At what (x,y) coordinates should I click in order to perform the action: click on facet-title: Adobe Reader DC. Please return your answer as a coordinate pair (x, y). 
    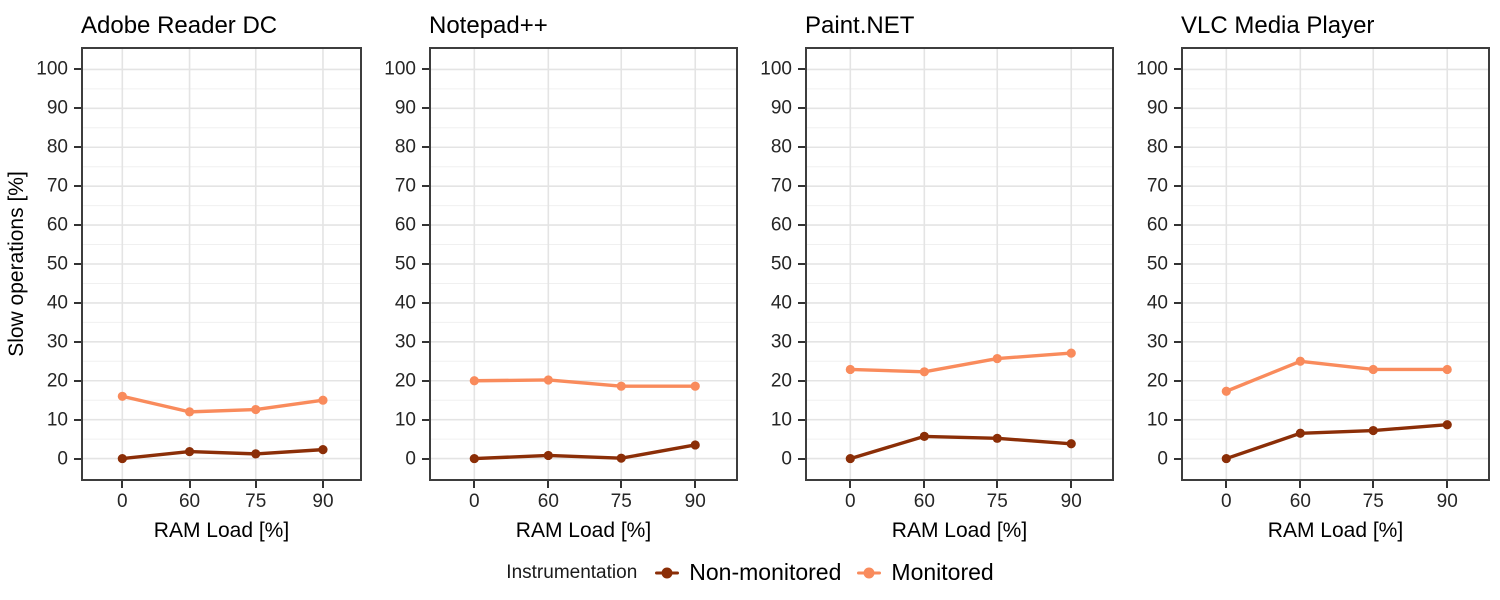
    Looking at the image, I should click on (179, 25).